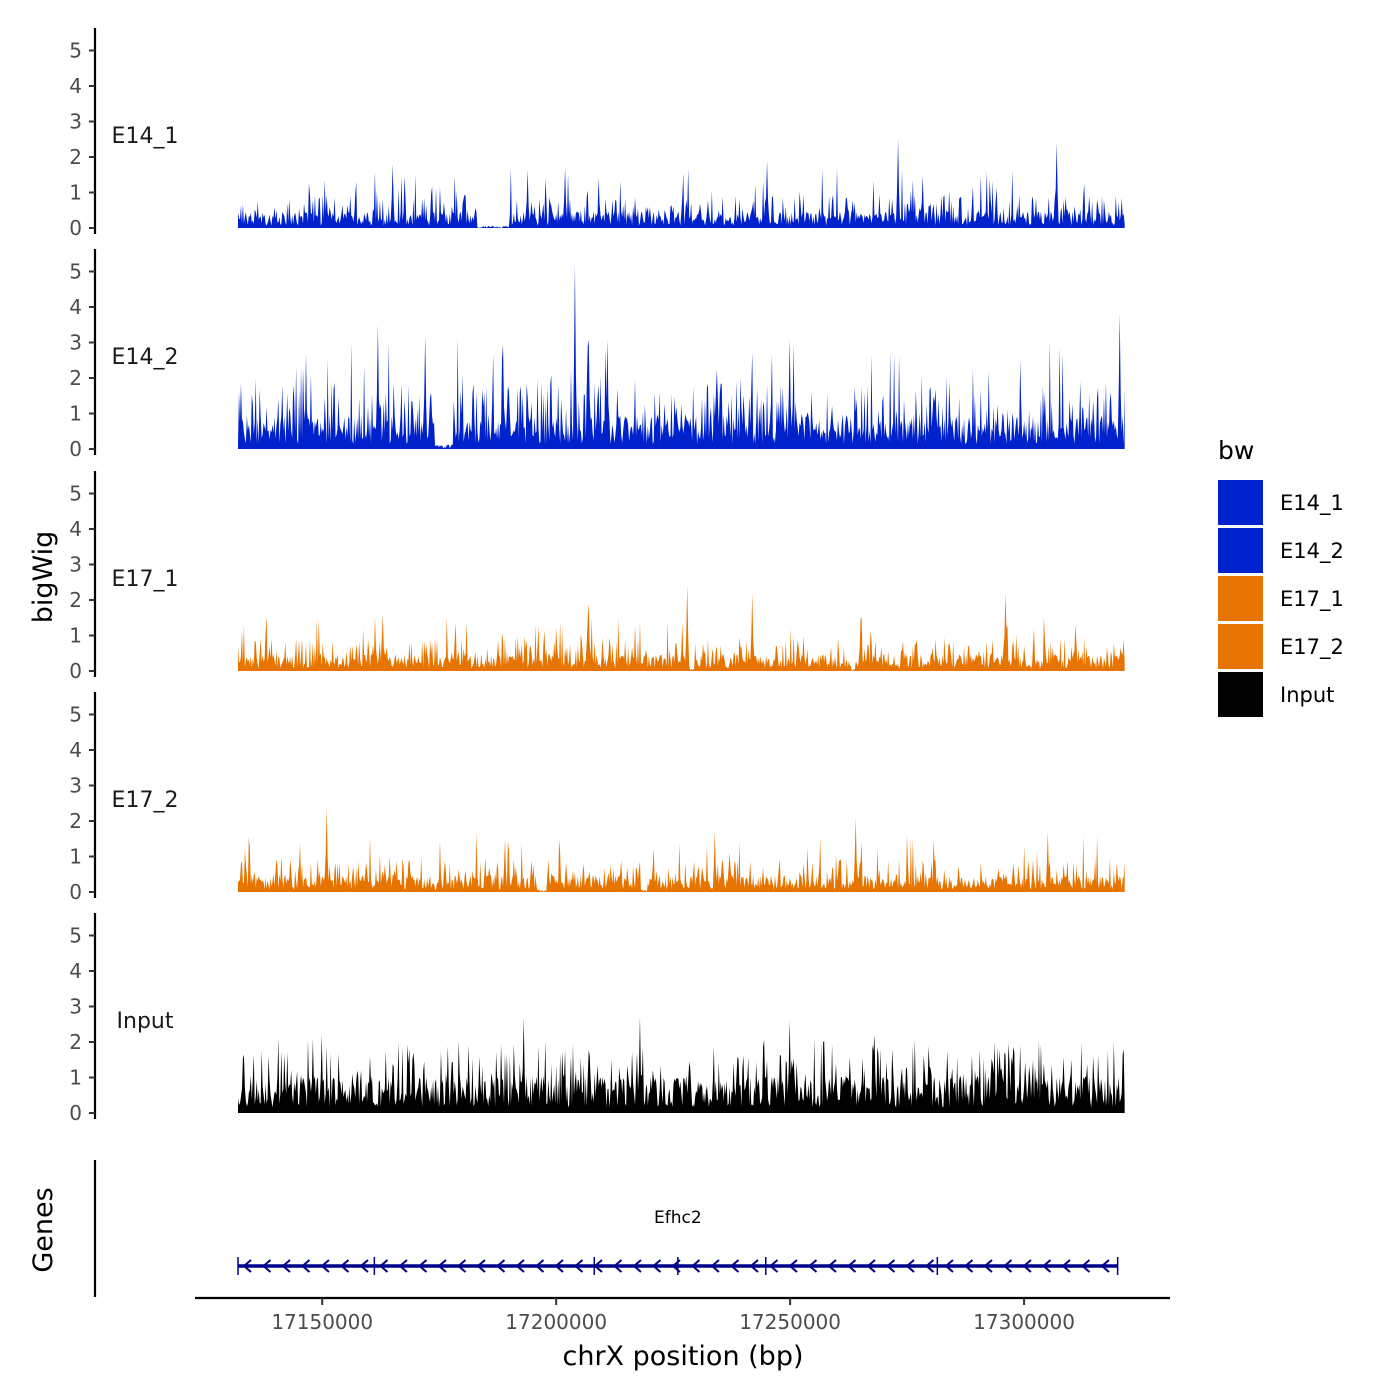  I want to click on track-E17_1: 0 1 2 3 4 5 E17_1, so click(597, 577).